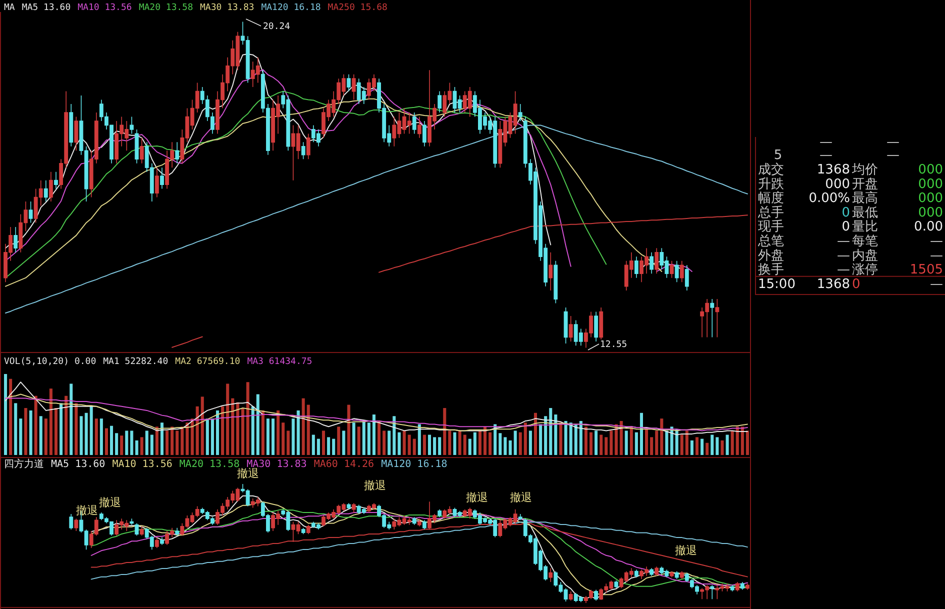 The image size is (945, 609). What do you see at coordinates (279, 362) in the screenshot?
I see `series-name: MA3 61434.75` at bounding box center [279, 362].